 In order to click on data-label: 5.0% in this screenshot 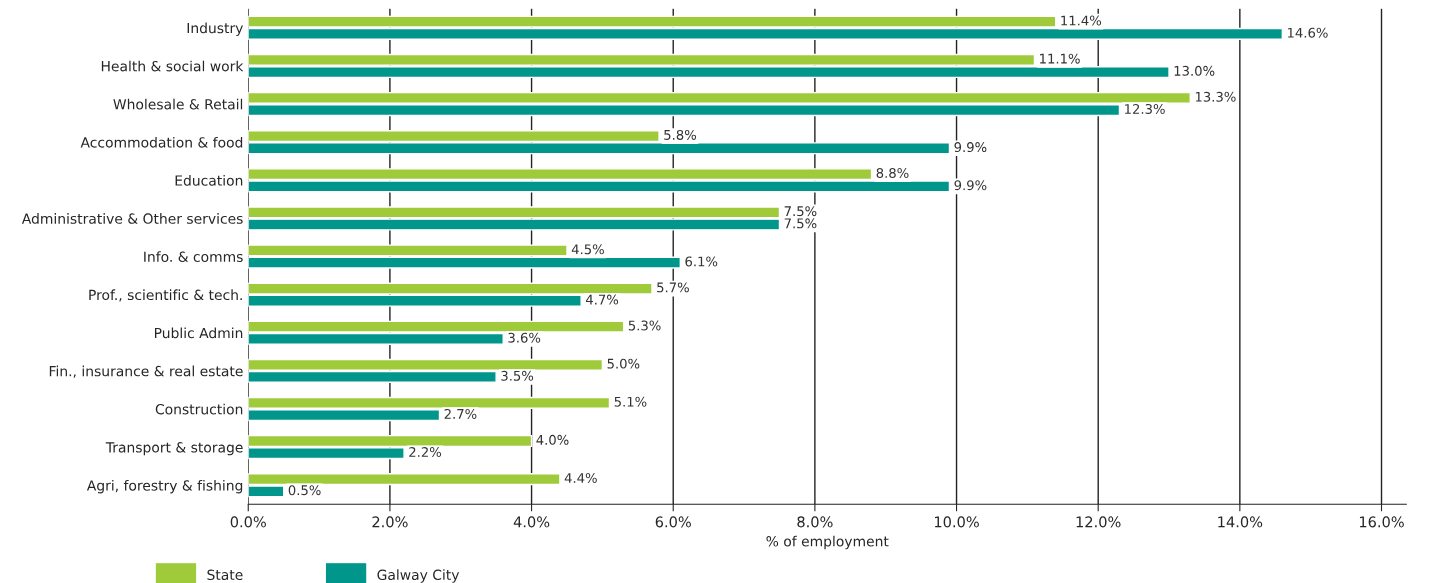, I will do `click(623, 363)`.